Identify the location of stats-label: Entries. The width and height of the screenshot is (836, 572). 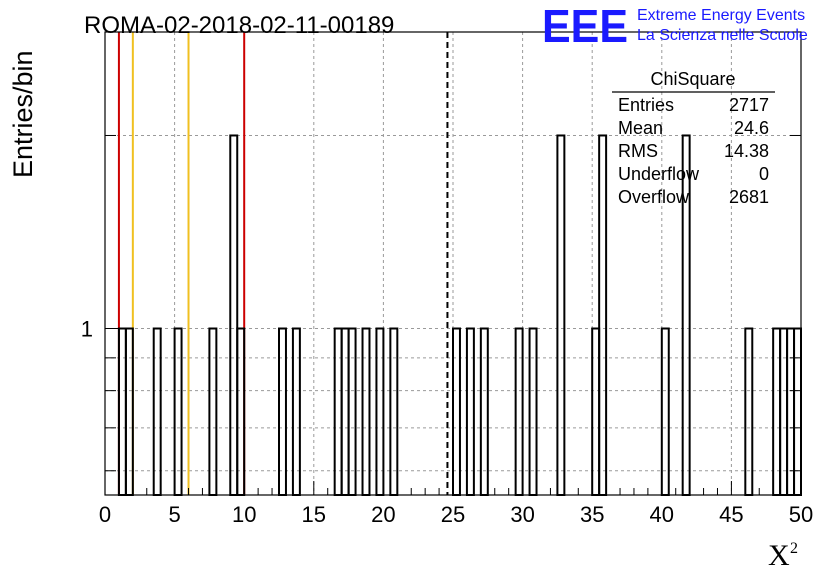
(646, 105).